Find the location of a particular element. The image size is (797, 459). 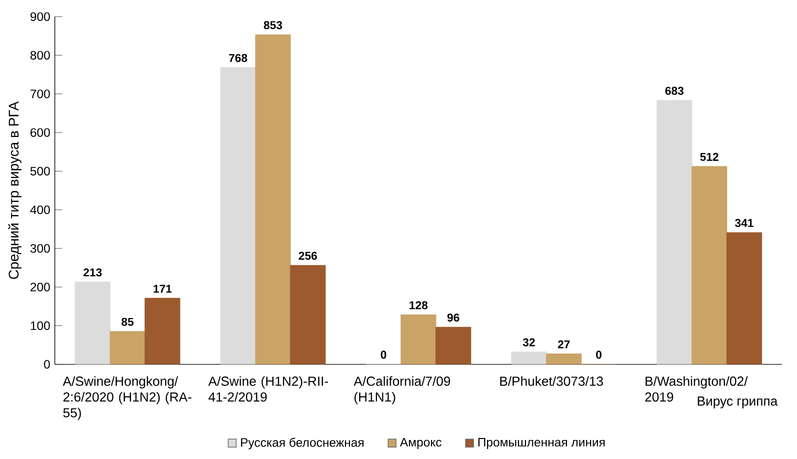

y-tick-label: 900 is located at coordinates (40, 16).